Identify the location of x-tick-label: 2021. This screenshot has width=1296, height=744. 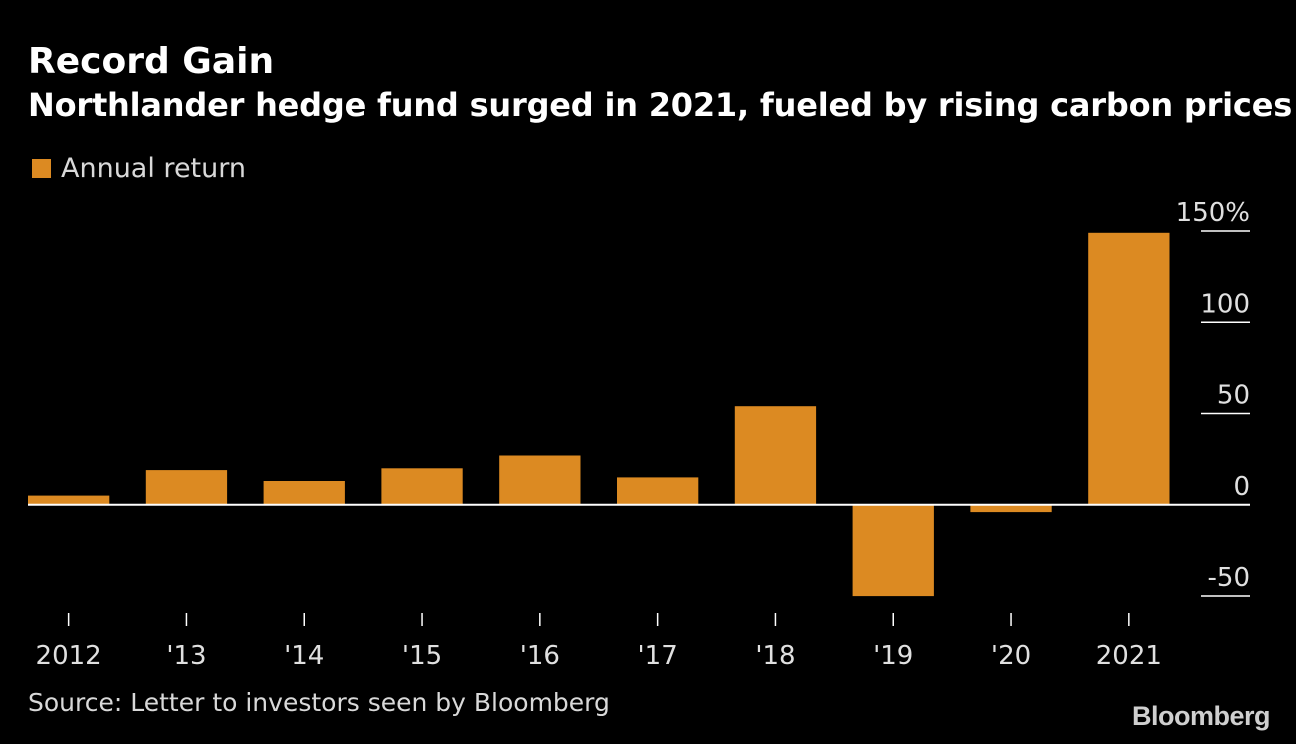
(1129, 656).